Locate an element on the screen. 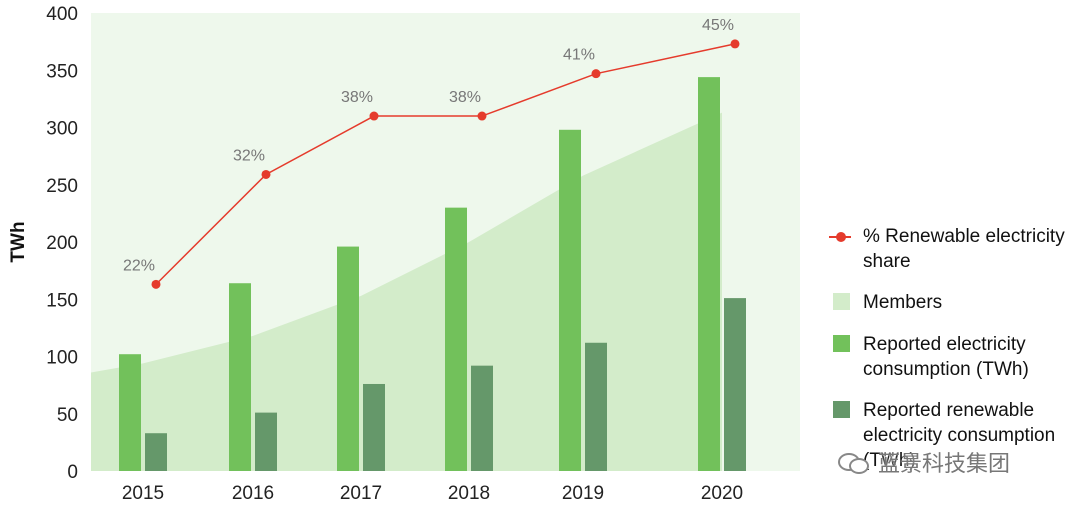 The width and height of the screenshot is (1080, 508). bar-renewable-2015 is located at coordinates (156, 452).